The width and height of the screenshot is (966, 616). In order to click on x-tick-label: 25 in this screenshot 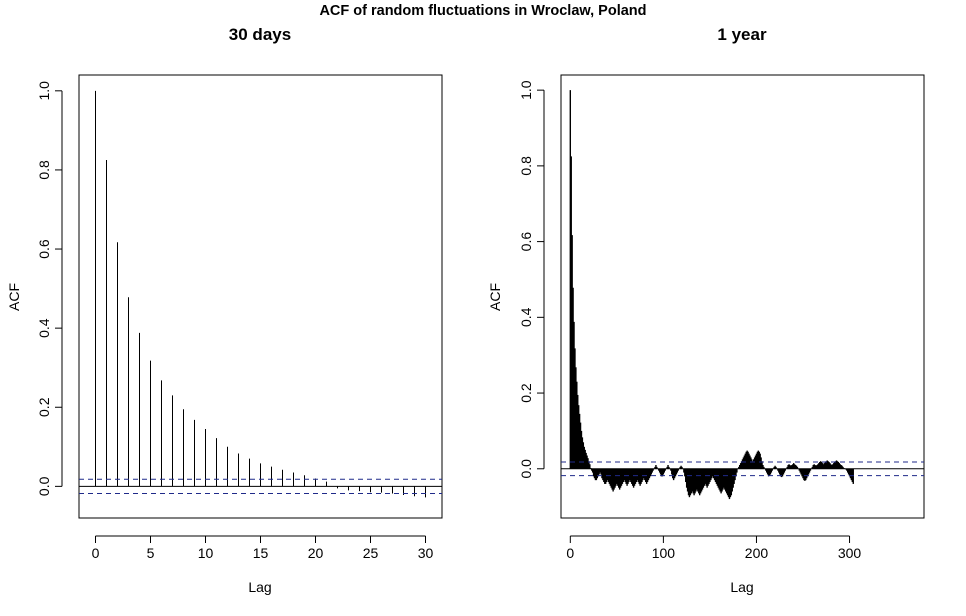, I will do `click(371, 553)`.